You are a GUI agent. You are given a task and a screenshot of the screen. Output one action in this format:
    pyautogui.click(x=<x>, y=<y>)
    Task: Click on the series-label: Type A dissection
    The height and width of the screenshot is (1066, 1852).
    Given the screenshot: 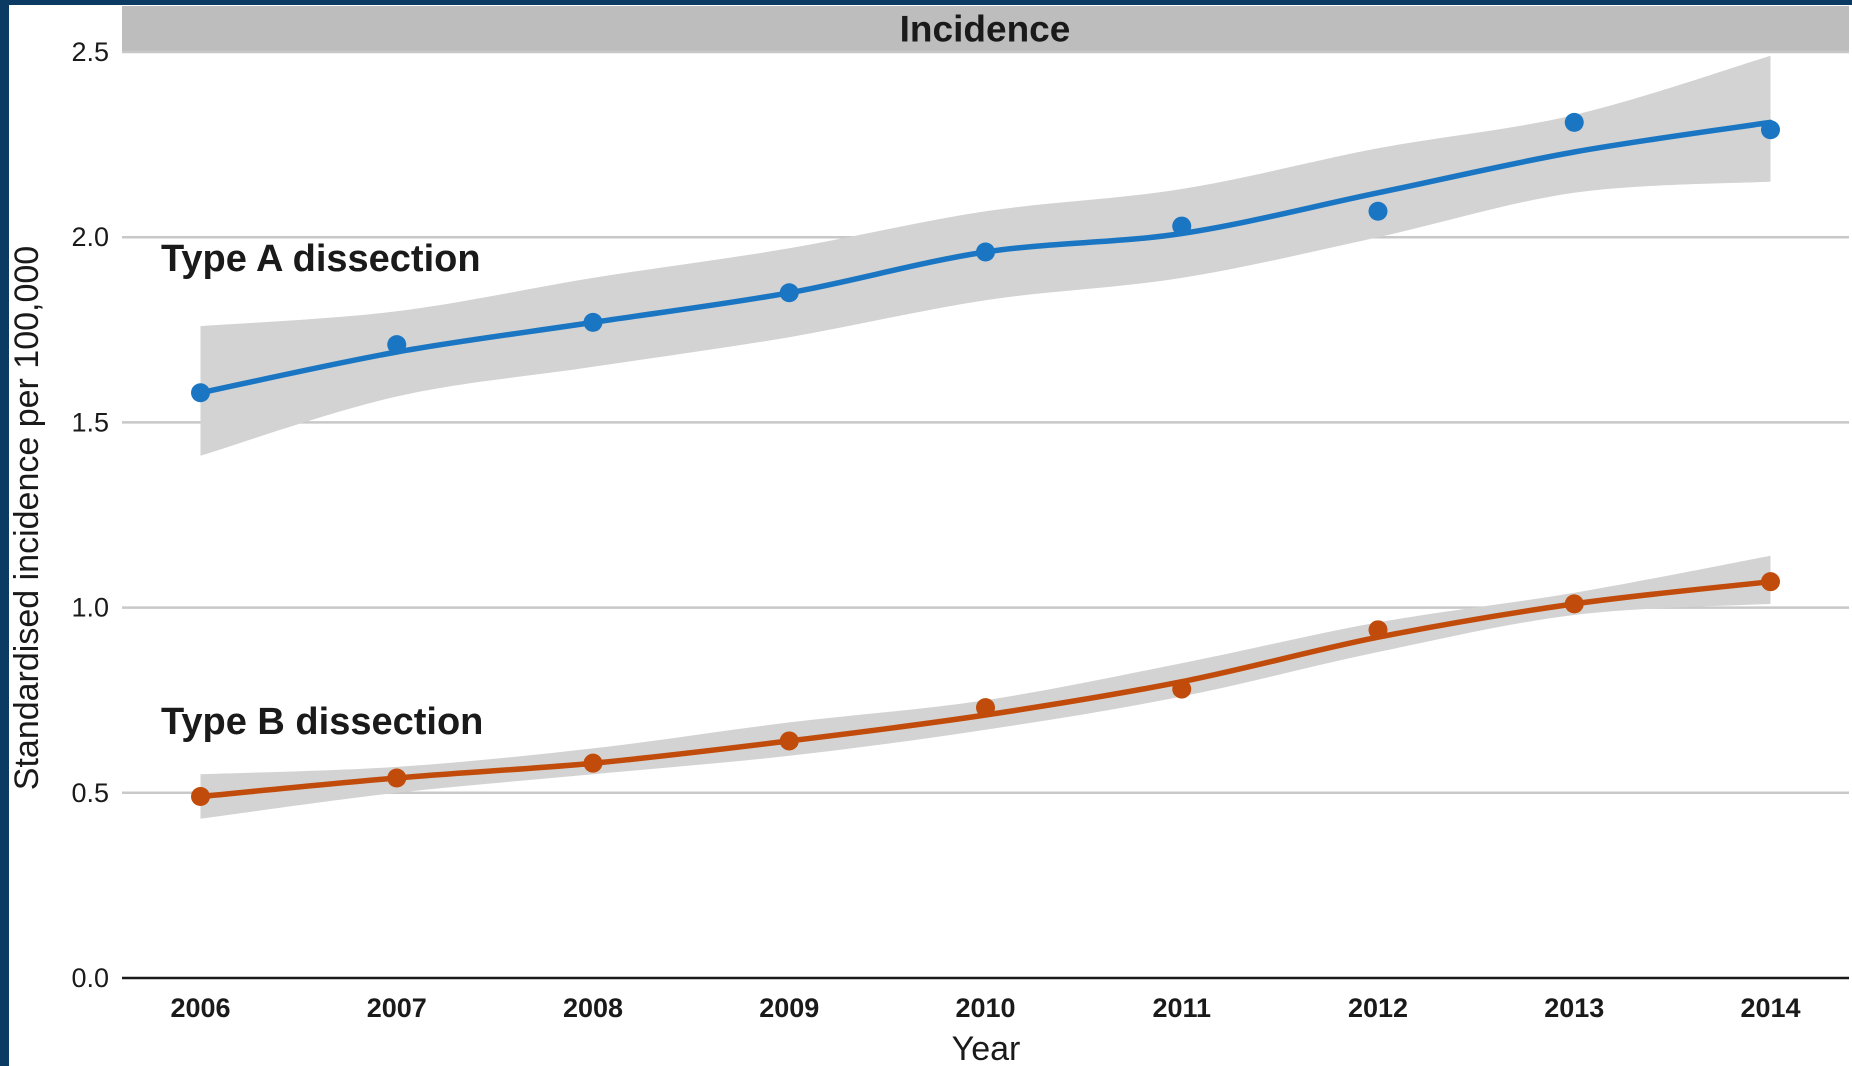 What is the action you would take?
    pyautogui.click(x=321, y=259)
    